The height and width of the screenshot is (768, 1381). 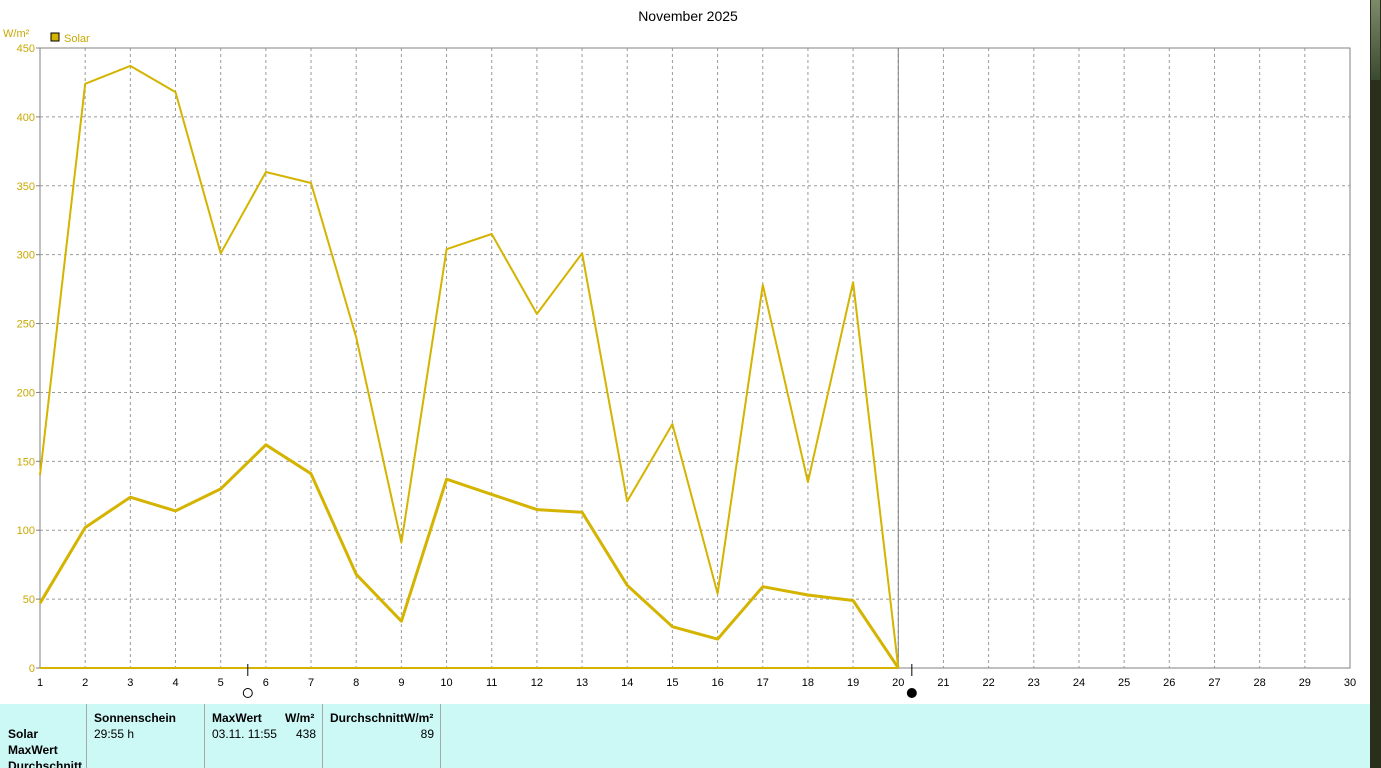 I want to click on y-tick-label-450: 450, so click(x=26, y=49).